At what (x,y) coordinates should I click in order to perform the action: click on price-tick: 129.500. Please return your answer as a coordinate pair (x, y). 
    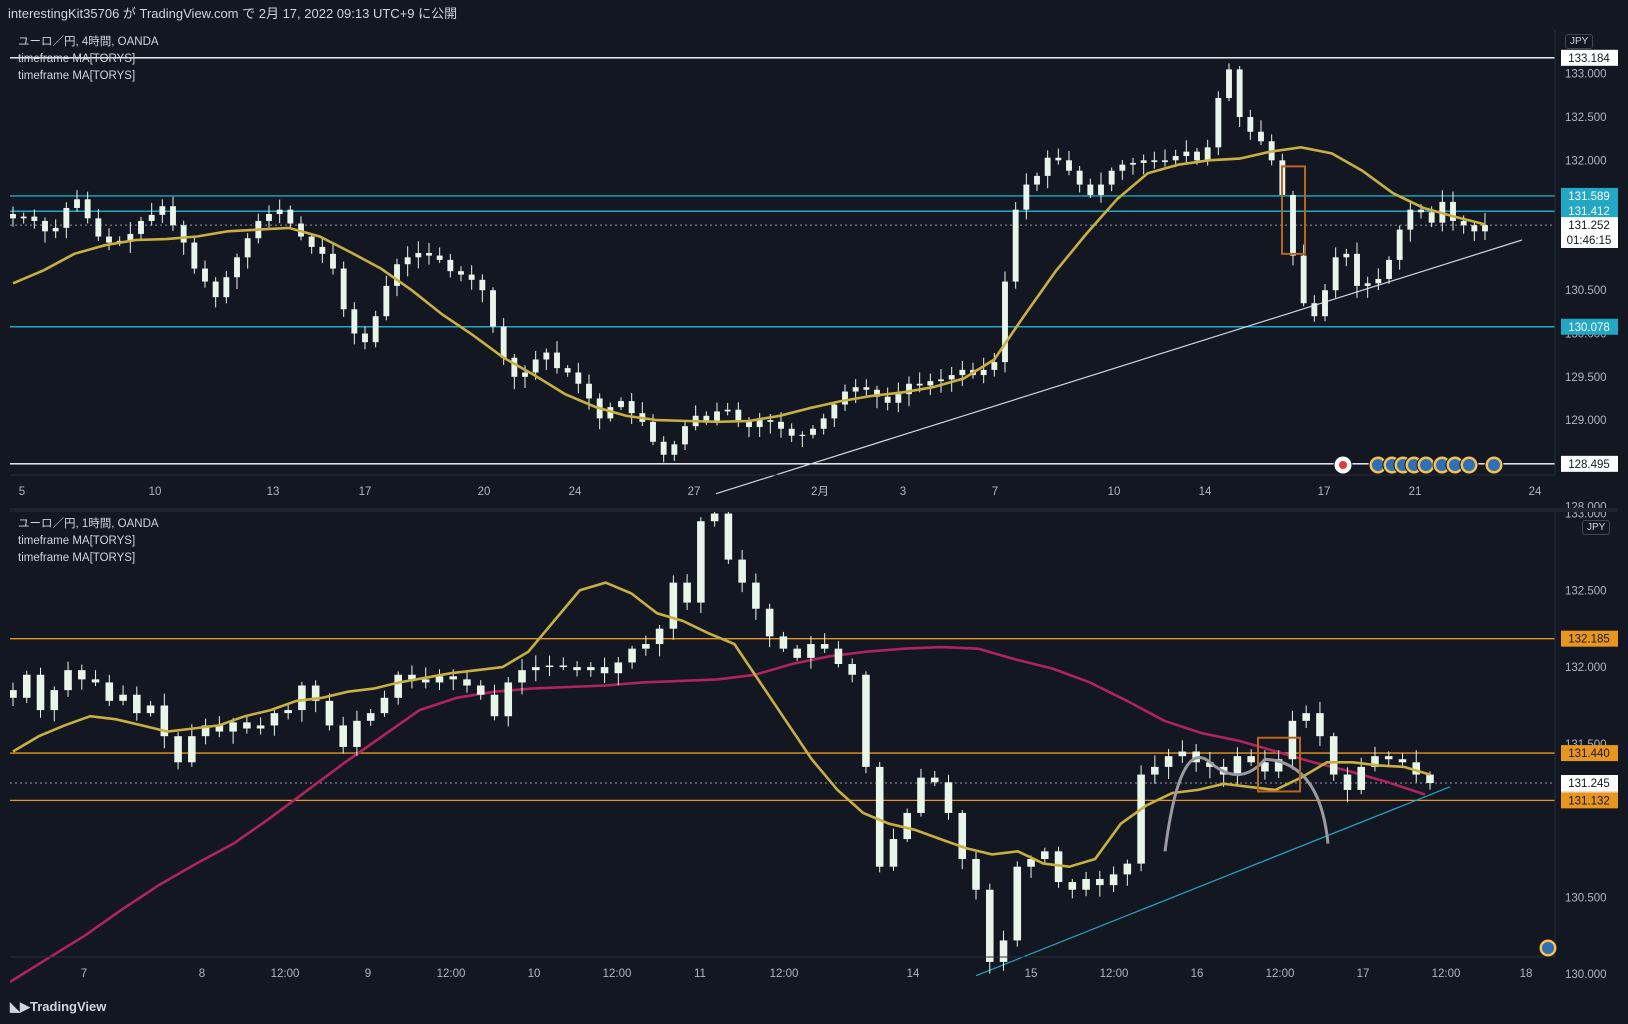
    Looking at the image, I should click on (1586, 378).